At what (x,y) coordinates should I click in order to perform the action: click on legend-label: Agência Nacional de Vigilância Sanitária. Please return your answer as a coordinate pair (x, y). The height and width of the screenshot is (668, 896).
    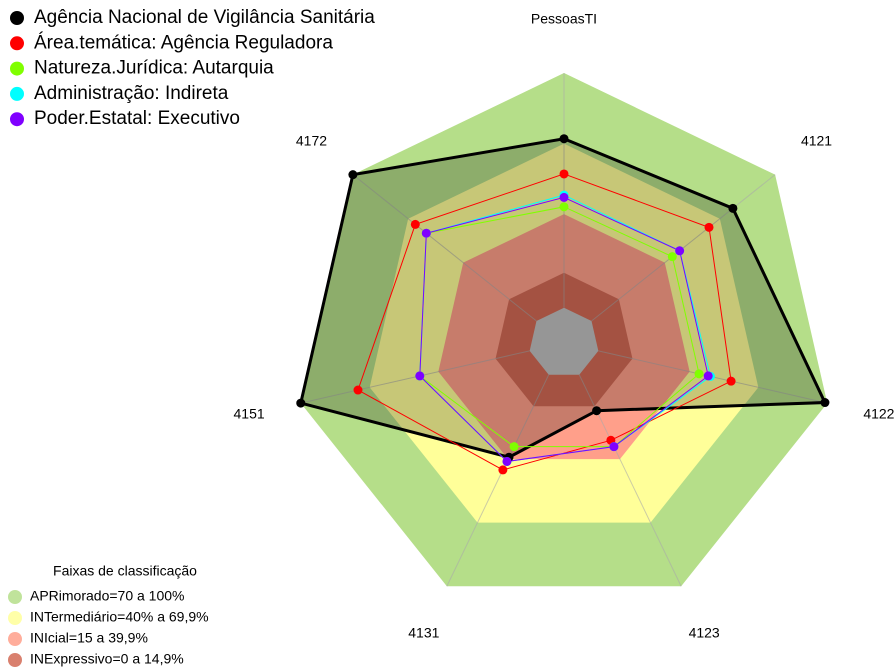
    Looking at the image, I should click on (204, 17).